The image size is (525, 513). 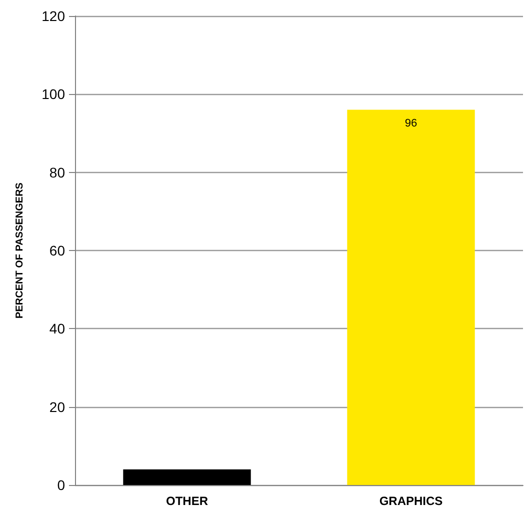 I want to click on y-tick-label: 40, so click(x=57, y=328).